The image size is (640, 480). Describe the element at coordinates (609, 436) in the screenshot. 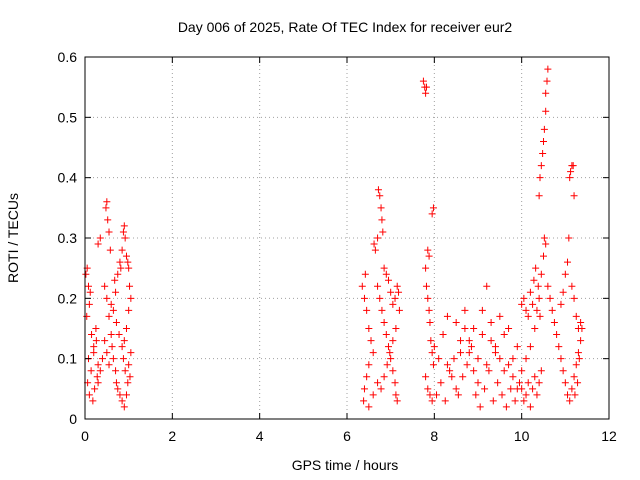

I see `x-tick-label: 12` at that location.